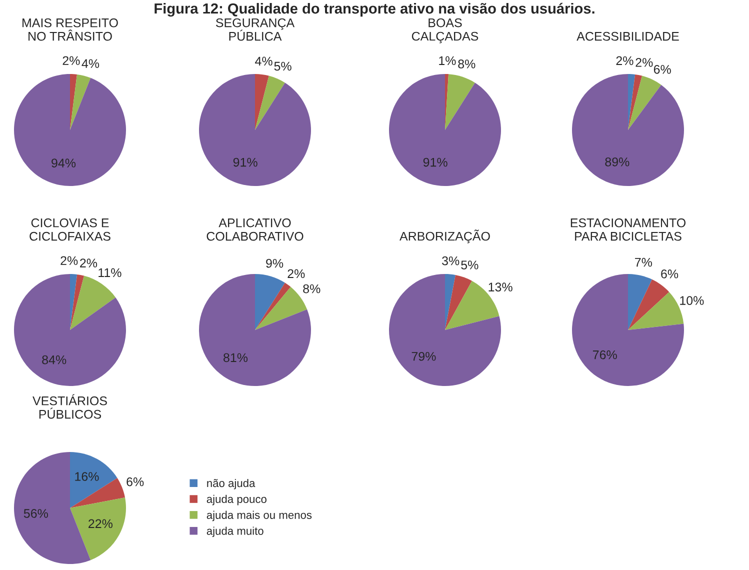 The height and width of the screenshot is (570, 749). What do you see at coordinates (236, 500) in the screenshot?
I see `legend-label: ajuda pouco` at bounding box center [236, 500].